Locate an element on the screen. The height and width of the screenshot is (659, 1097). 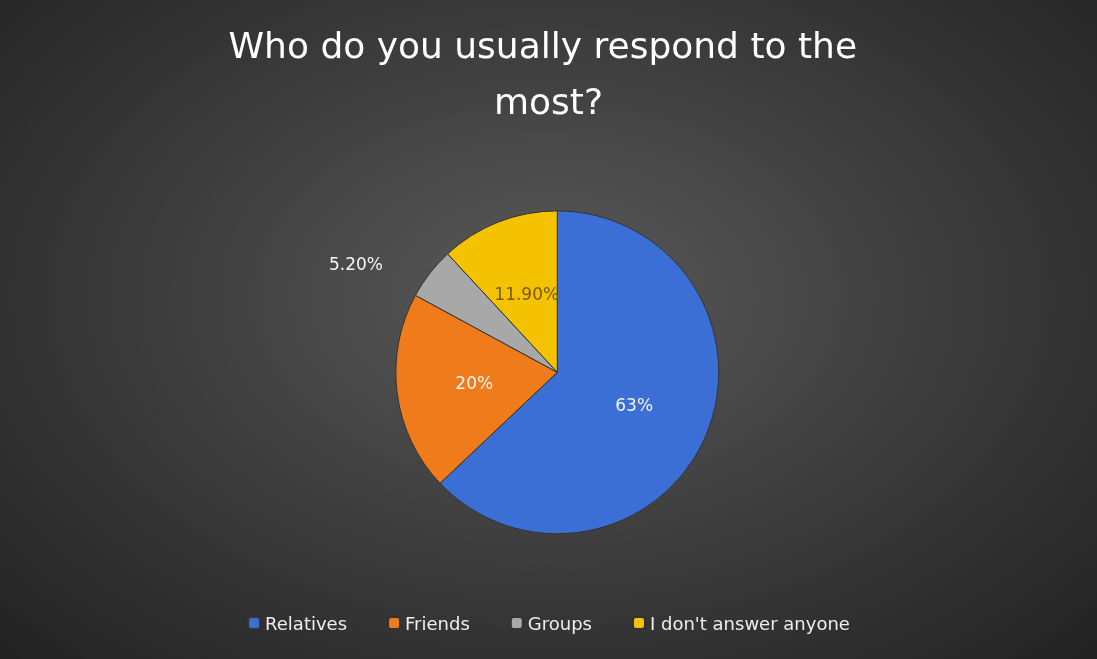
data-label: 20% is located at coordinates (474, 383).